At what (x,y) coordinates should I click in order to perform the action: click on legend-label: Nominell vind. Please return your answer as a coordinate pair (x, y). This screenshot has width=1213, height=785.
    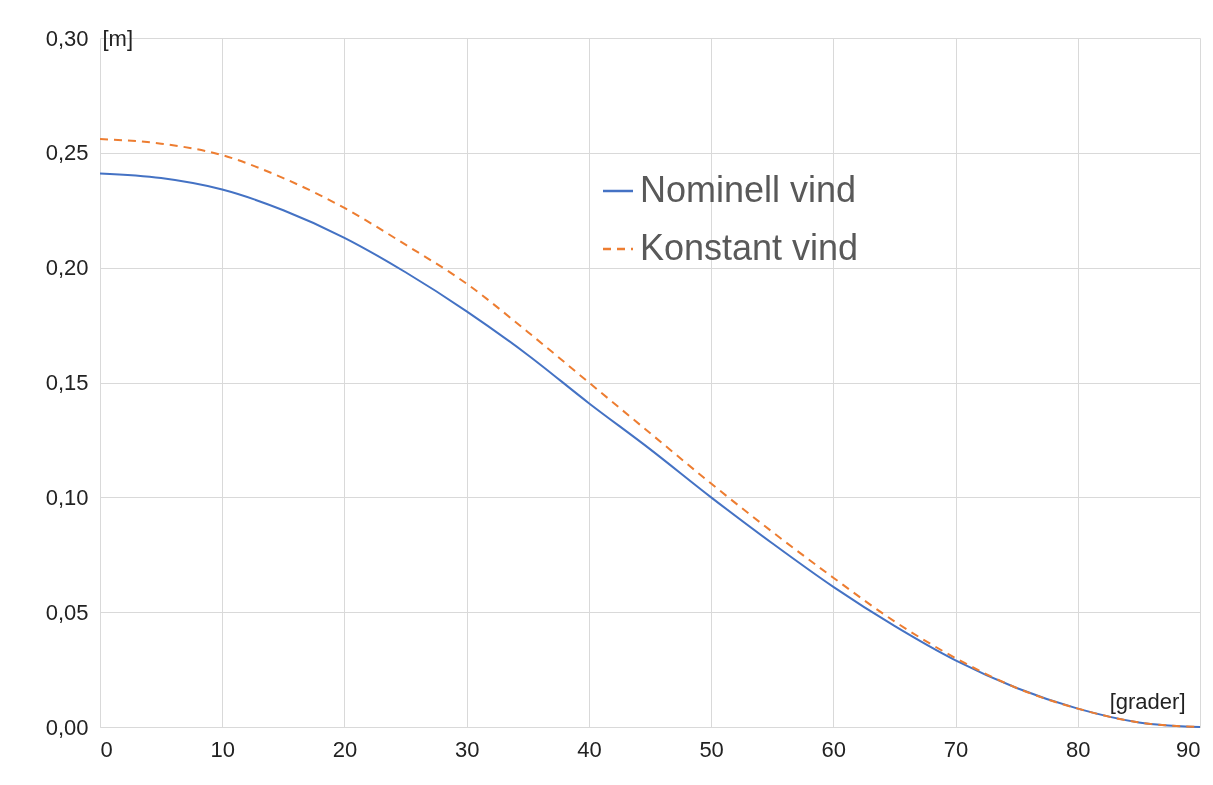
    Looking at the image, I should click on (748, 189).